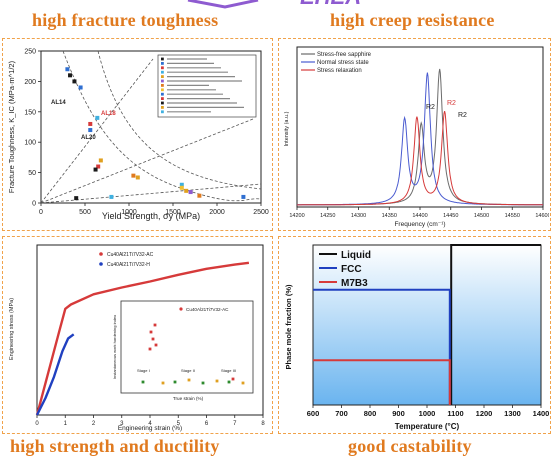  Describe the element at coordinates (412, 20) in the screenshot. I see `title-creep: high creep resistance` at that location.